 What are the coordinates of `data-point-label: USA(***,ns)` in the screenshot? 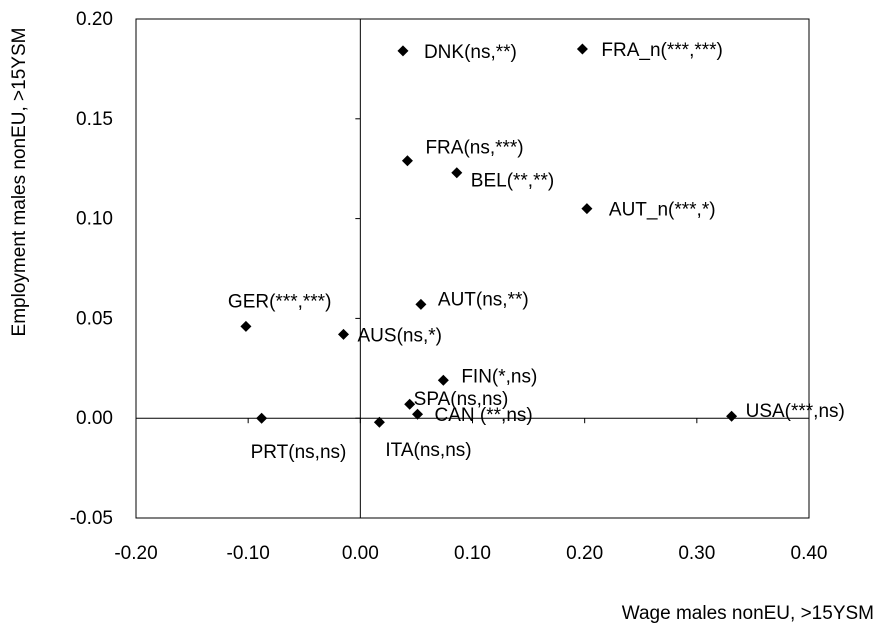 It's located at (795, 411).